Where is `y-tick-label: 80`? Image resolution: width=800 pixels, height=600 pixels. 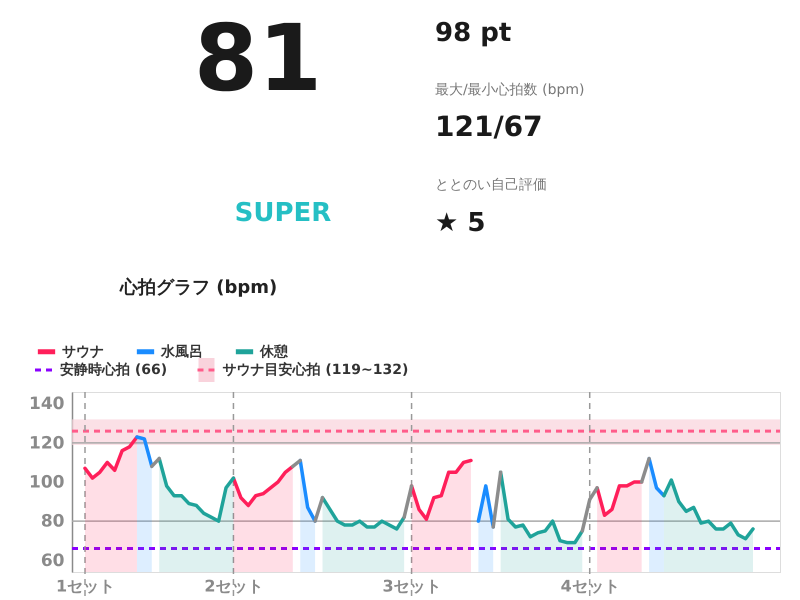 y-tick-label: 80 is located at coordinates (52, 522).